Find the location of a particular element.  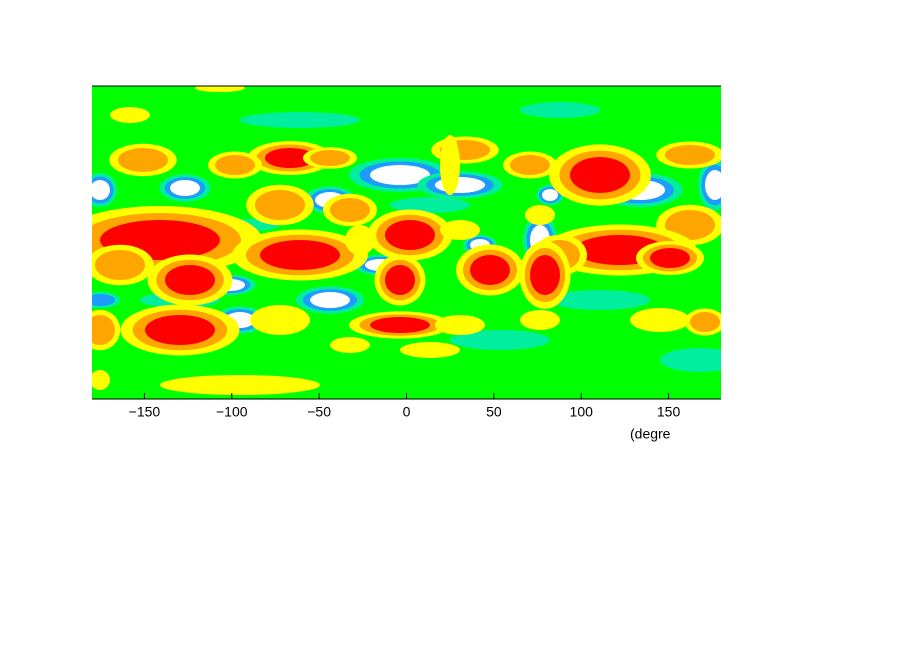

x-axis-label: (degre is located at coordinates (650, 434).